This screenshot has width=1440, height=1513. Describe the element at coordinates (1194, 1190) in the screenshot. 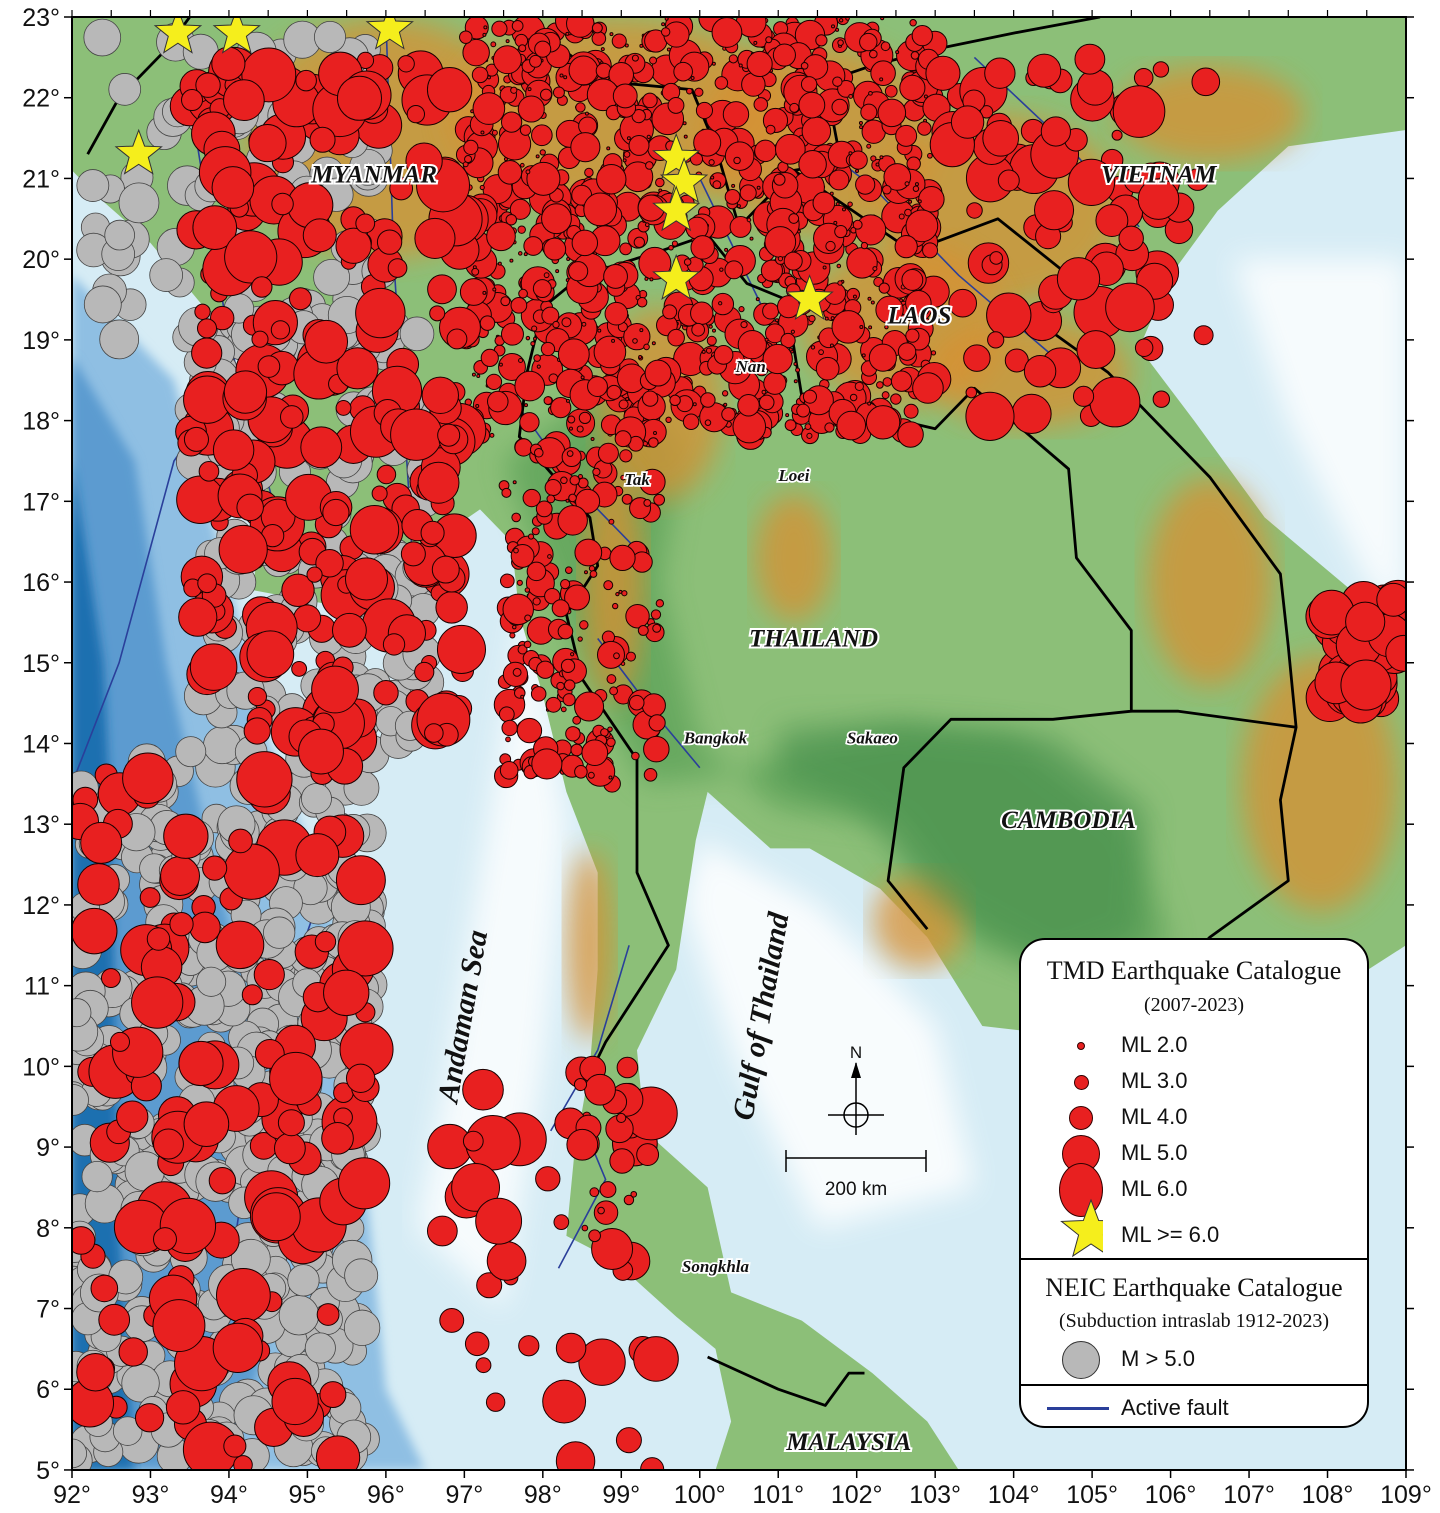

I see `legend-tmd-item: ML 6.0` at that location.